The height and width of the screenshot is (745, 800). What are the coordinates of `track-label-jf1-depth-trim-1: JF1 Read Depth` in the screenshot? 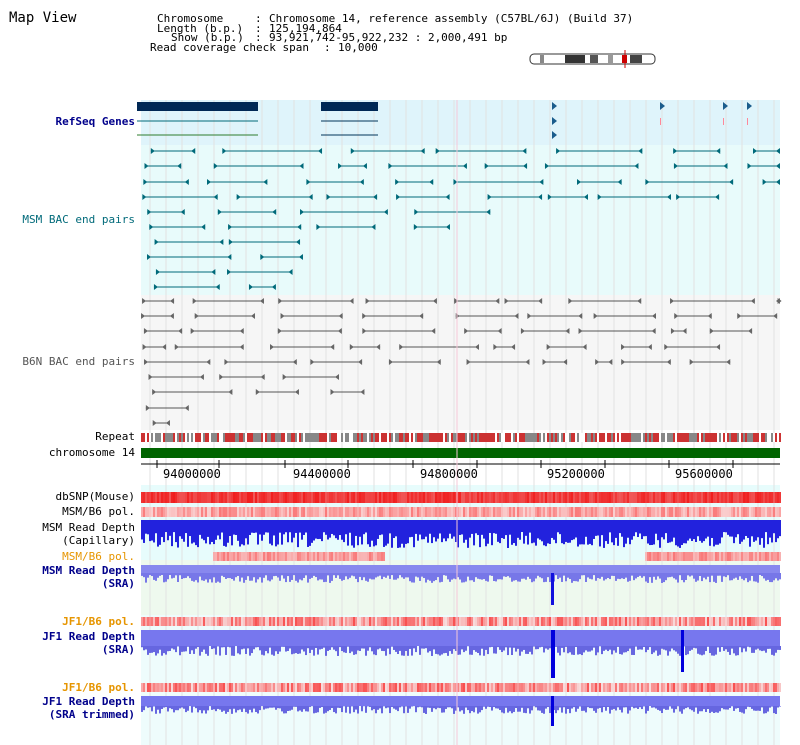 It's located at (88, 701).